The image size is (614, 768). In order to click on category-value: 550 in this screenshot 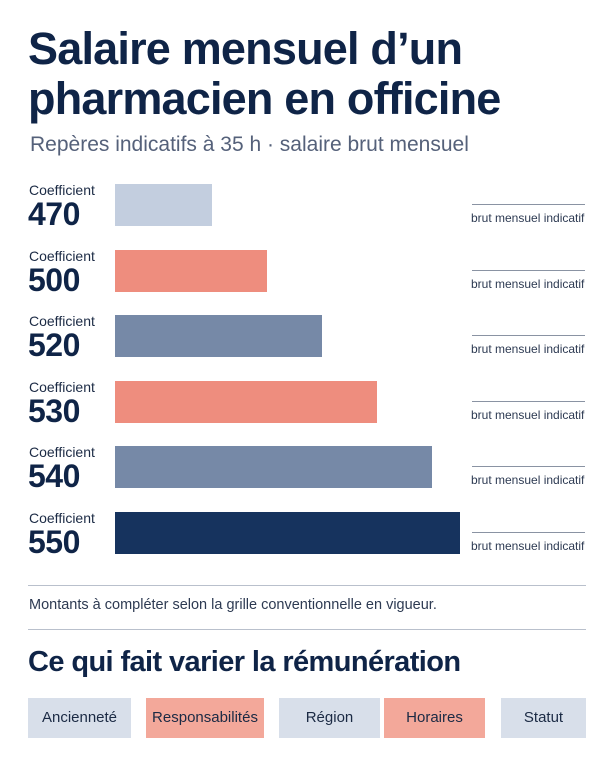, I will do `click(54, 541)`.